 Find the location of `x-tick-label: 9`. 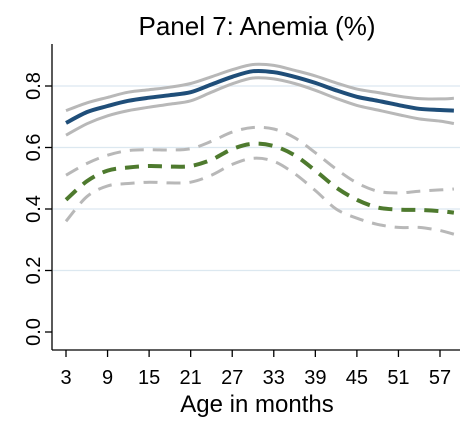

x-tick-label: 9 is located at coordinates (107, 378).